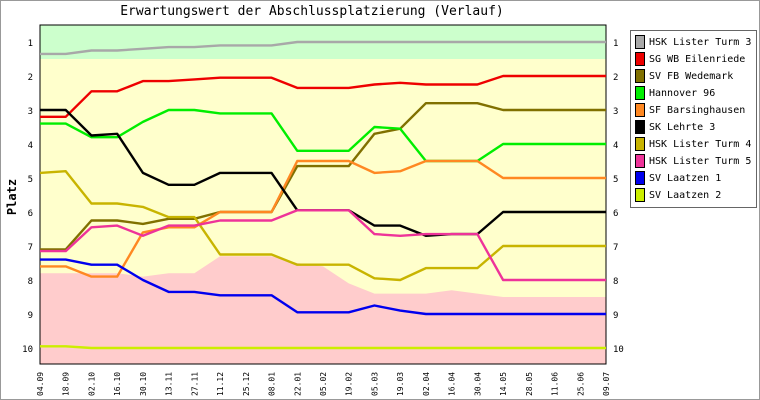 This screenshot has width=760, height=400. What do you see at coordinates (426, 384) in the screenshot?
I see `x-tick-label: 02.04` at bounding box center [426, 384].